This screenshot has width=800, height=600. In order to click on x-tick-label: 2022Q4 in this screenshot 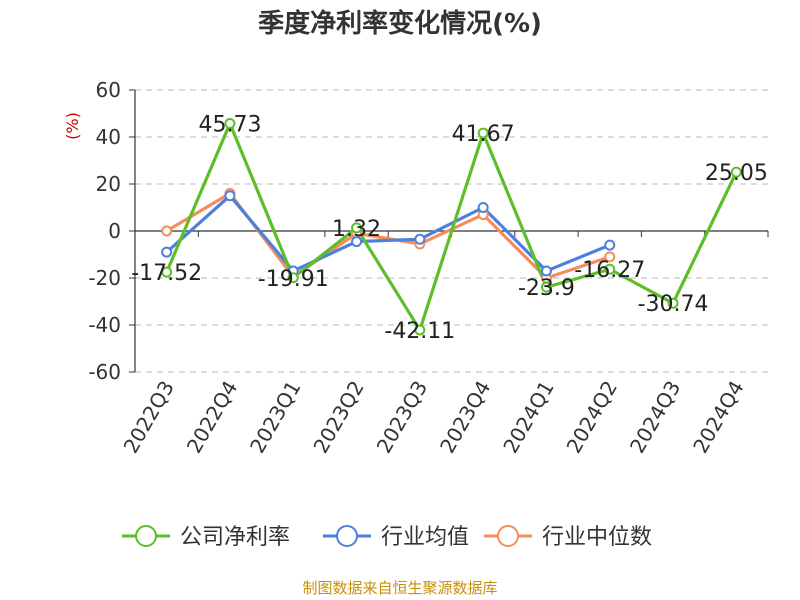, I will do `click(212, 417)`.